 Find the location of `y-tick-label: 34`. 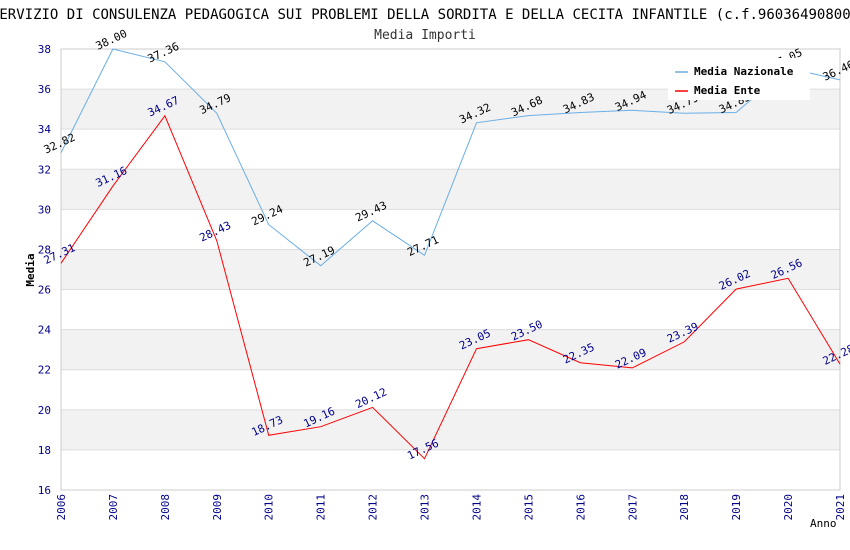

y-tick-label: 34 is located at coordinates (45, 129).